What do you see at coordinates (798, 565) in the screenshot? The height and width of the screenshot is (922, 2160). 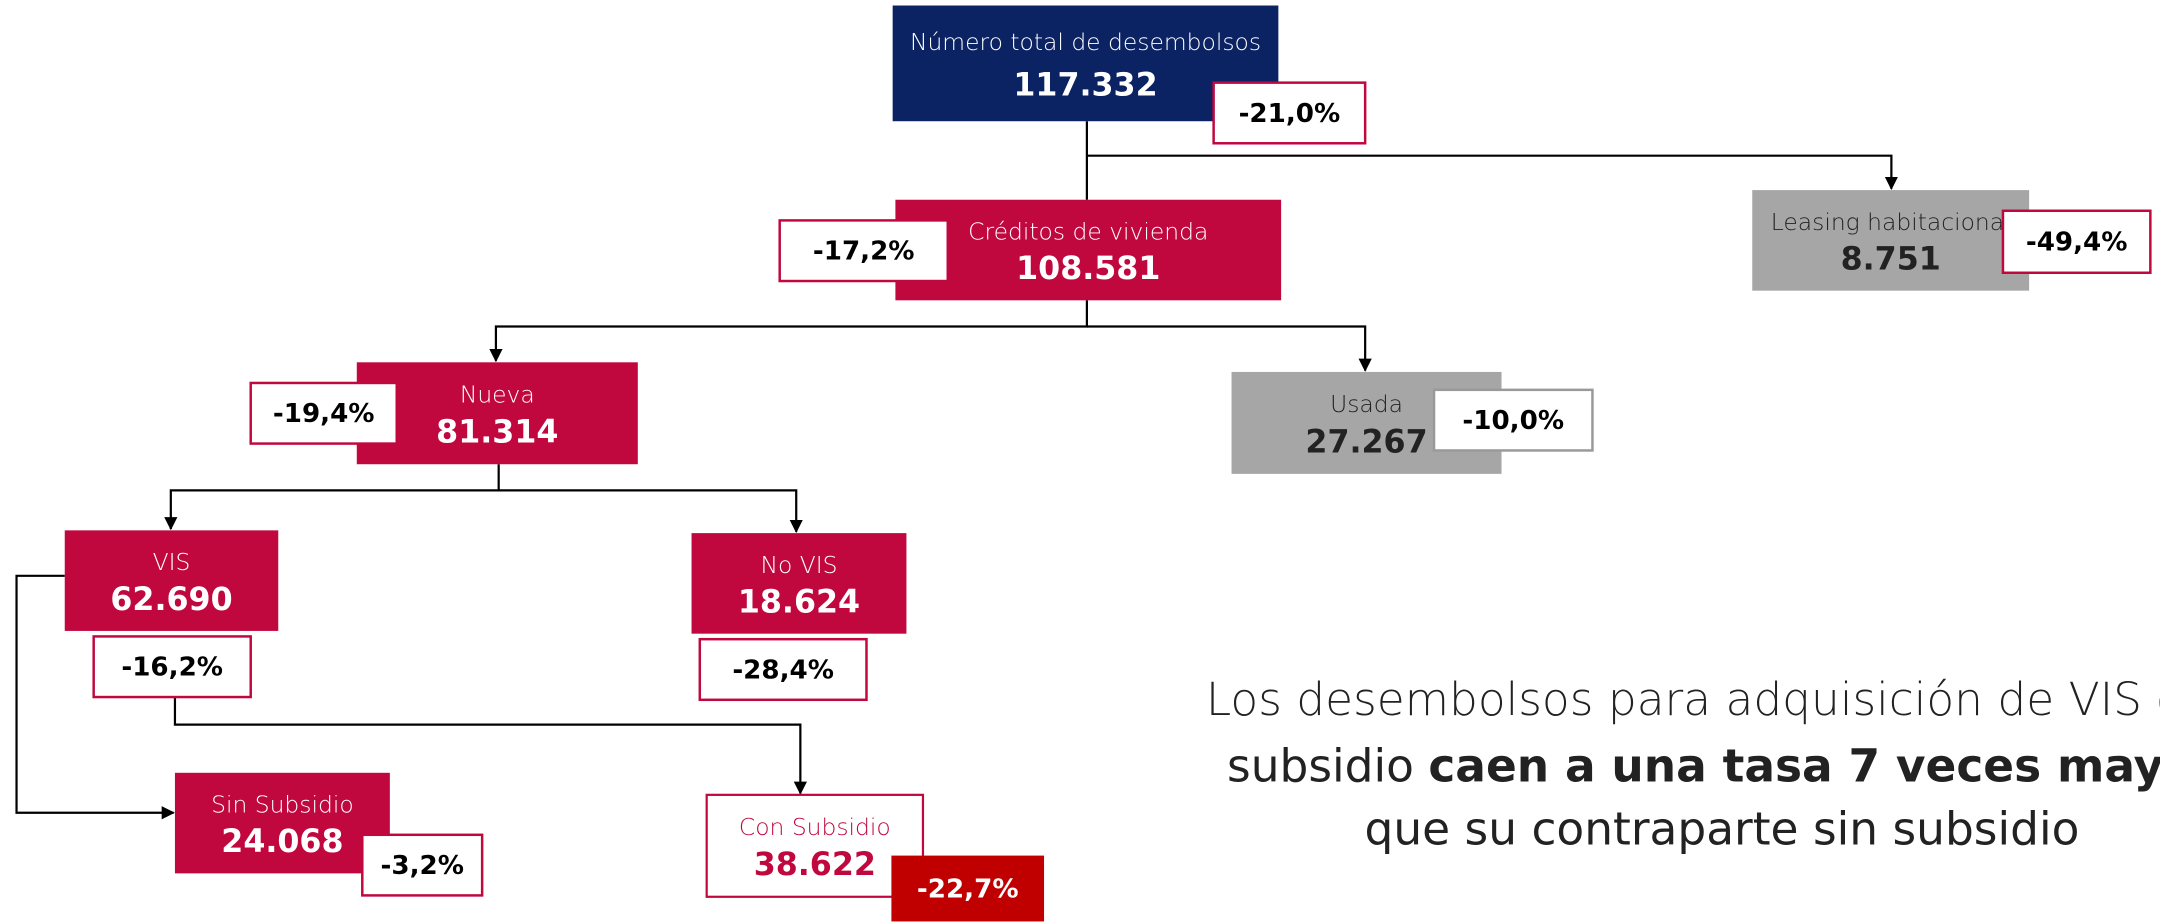 I see `node-label: No VIS` at bounding box center [798, 565].